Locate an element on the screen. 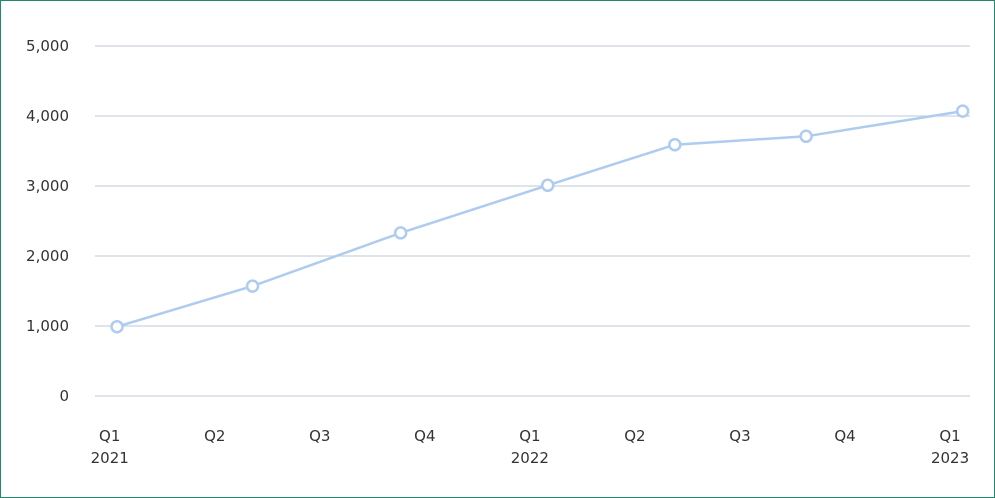 The image size is (995, 498). y-tick-label: 1,000 is located at coordinates (47, 326).